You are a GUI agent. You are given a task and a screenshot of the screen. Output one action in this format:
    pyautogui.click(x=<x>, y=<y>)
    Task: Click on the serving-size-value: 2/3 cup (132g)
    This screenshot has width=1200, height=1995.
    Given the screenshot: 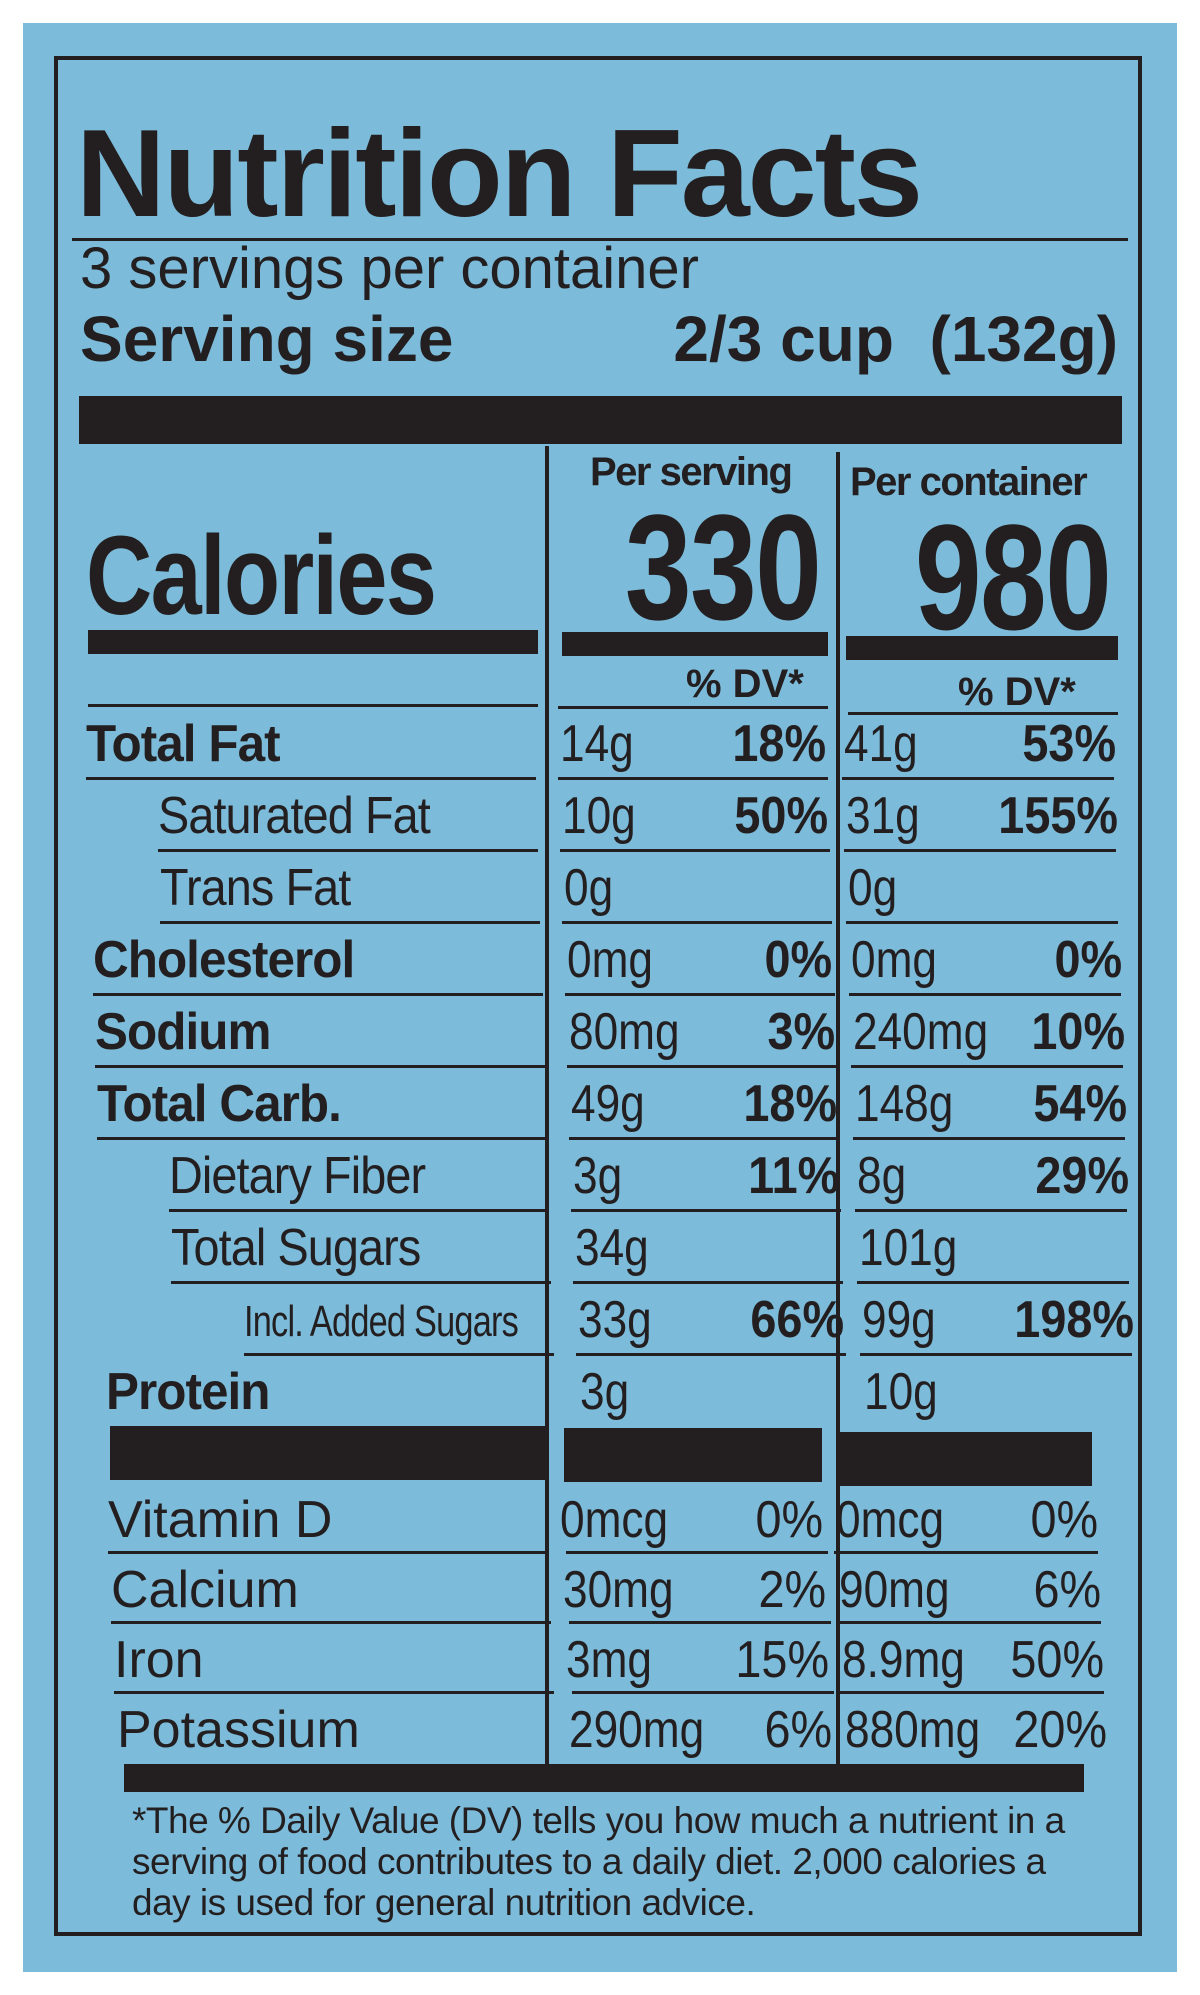 What is the action you would take?
    pyautogui.click(x=895, y=339)
    